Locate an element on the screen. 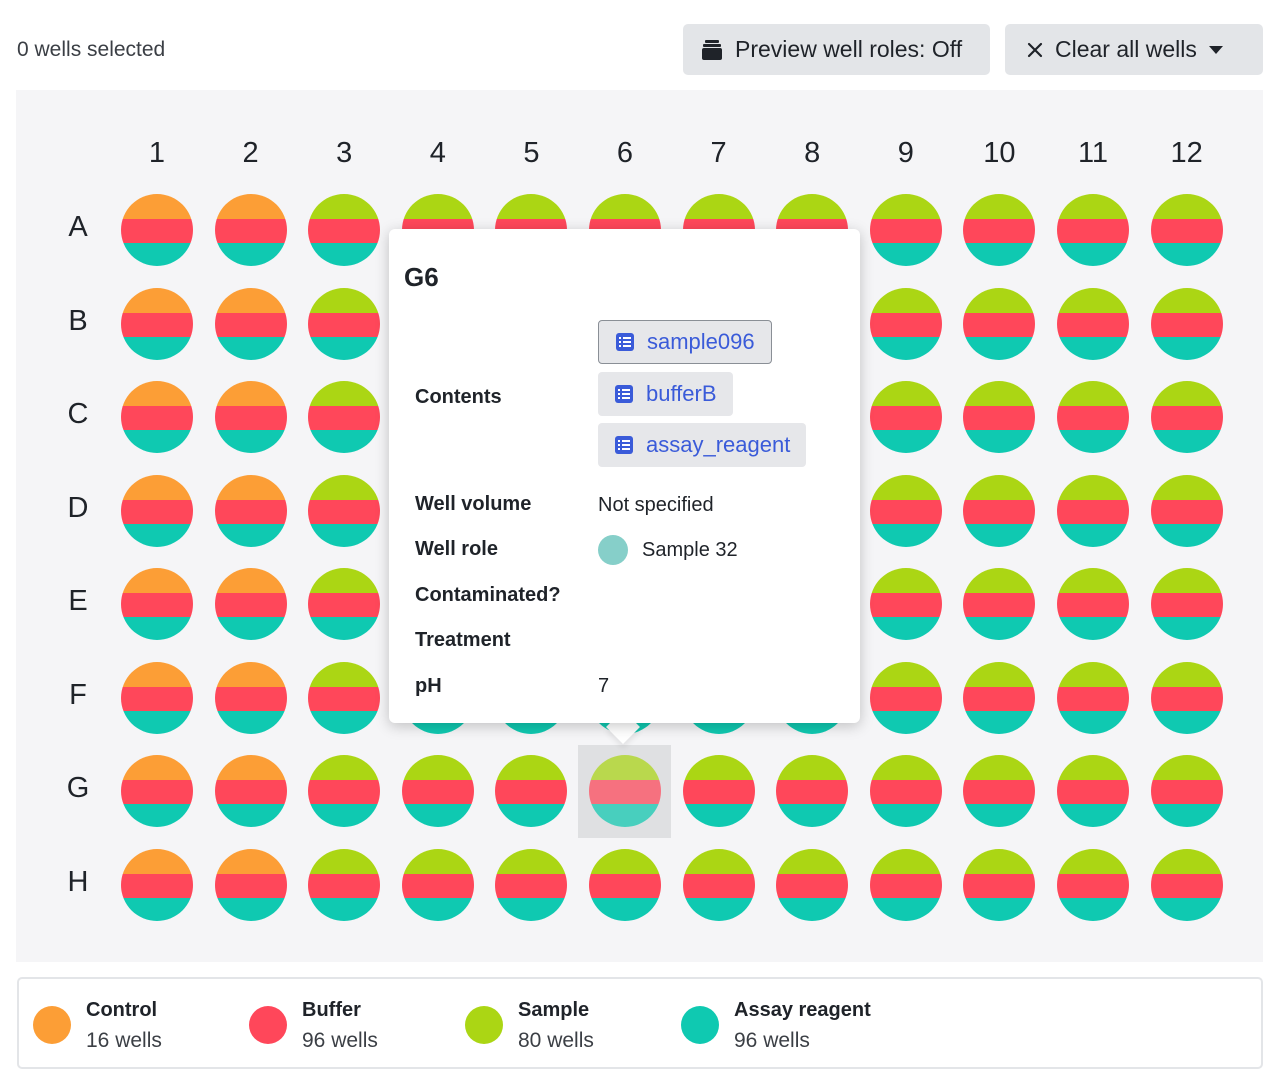 The width and height of the screenshot is (1280, 1090). well-c3 is located at coordinates (344, 417).